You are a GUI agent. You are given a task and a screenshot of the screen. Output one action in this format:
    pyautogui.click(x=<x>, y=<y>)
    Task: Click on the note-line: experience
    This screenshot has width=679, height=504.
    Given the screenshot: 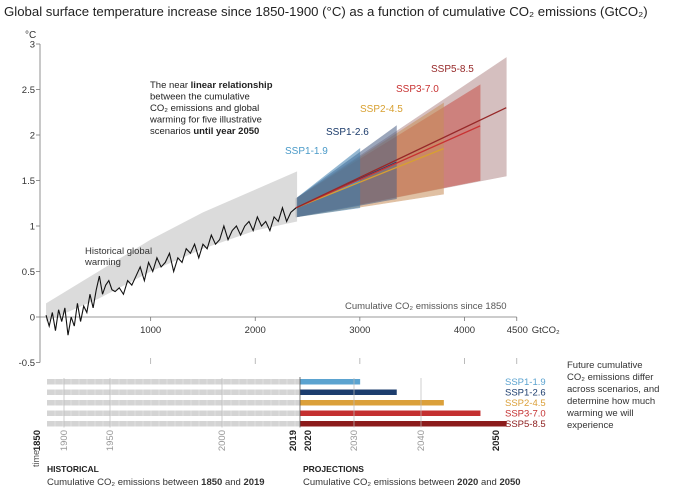 What is the action you would take?
    pyautogui.click(x=590, y=425)
    